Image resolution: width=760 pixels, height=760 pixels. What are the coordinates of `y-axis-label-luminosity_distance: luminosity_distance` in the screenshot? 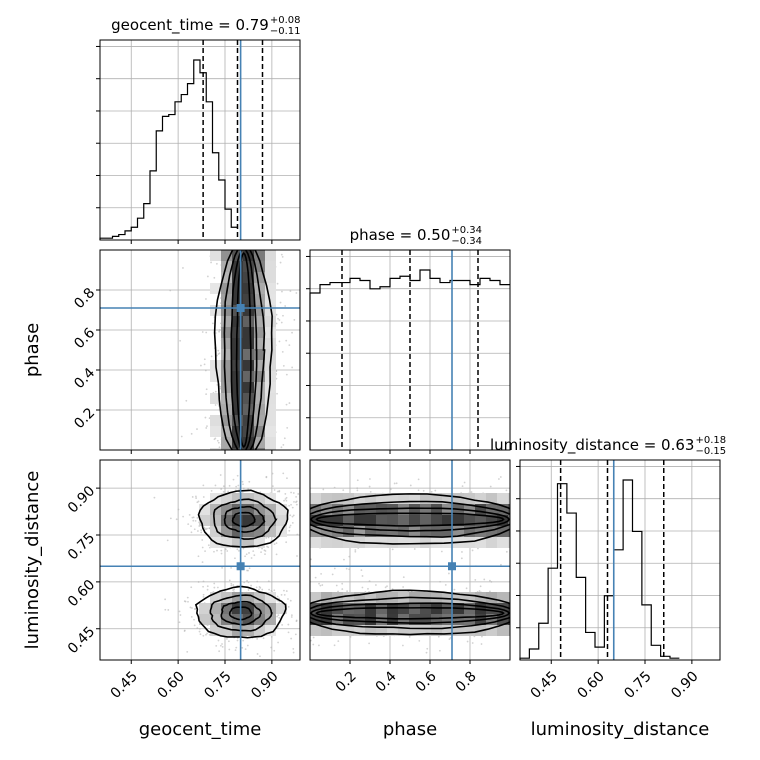 It's located at (32, 560).